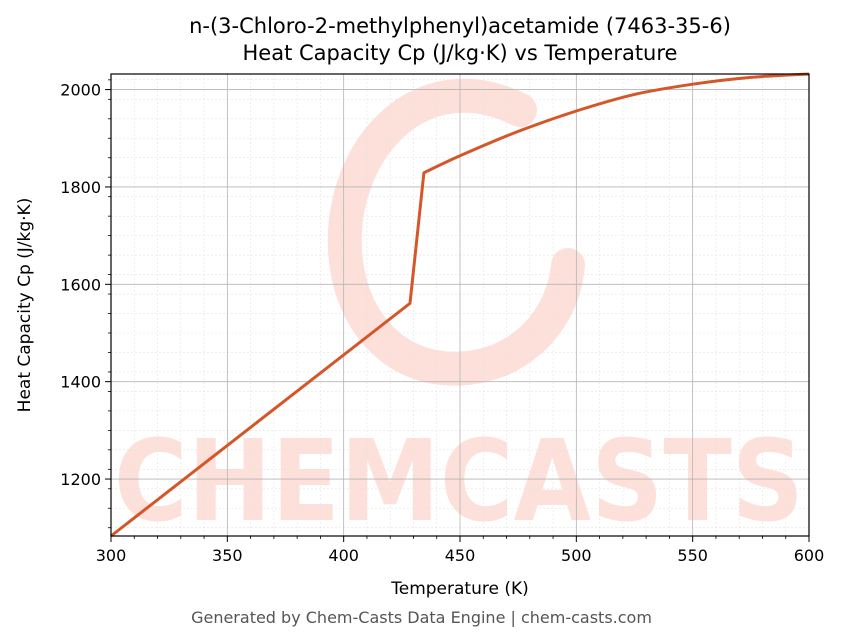  I want to click on x-tick-label: 300, so click(111, 555).